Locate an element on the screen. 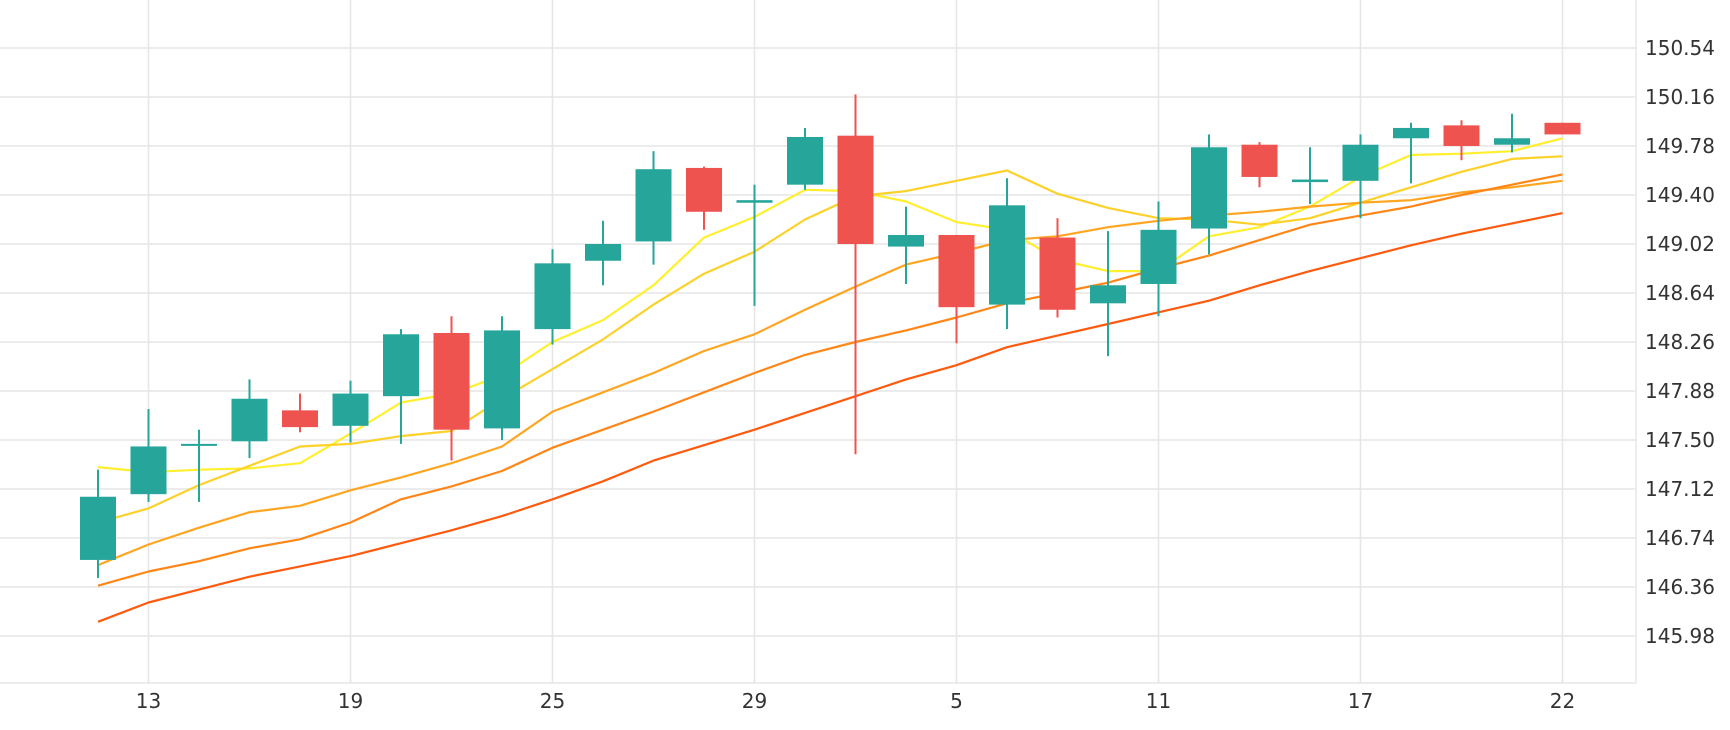 The height and width of the screenshot is (730, 1730). y-tick-label: 148.26 is located at coordinates (1680, 342).